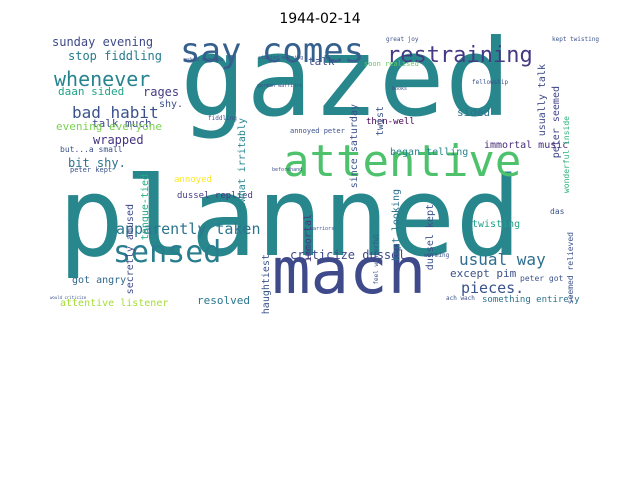 The width and height of the screenshot is (640, 480). Describe the element at coordinates (280, 86) in the screenshot. I see `cloud-word: german warriors` at that location.